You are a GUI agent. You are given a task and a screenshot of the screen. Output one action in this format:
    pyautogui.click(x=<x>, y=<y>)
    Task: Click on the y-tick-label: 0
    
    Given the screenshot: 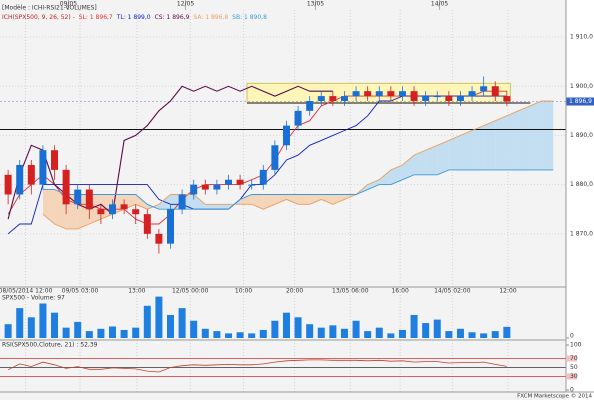 What is the action you would take?
    pyautogui.click(x=572, y=390)
    